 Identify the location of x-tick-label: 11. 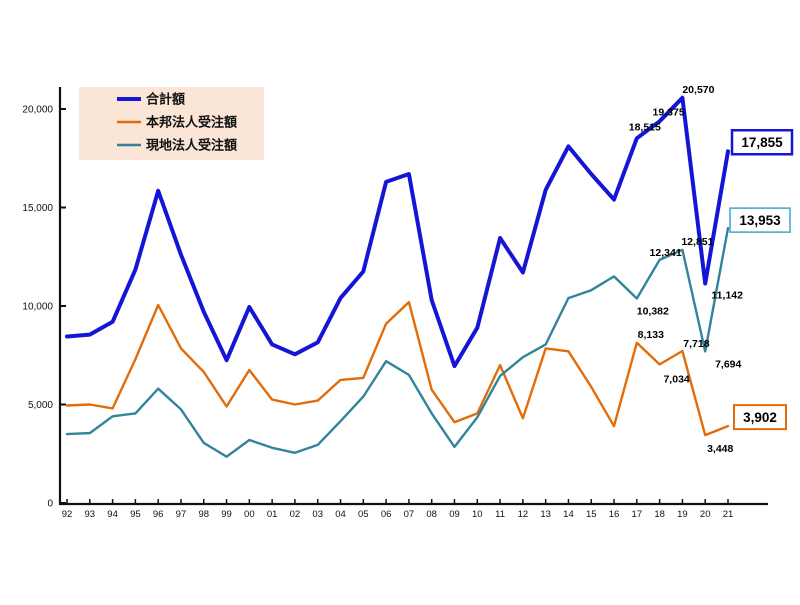
(500, 514).